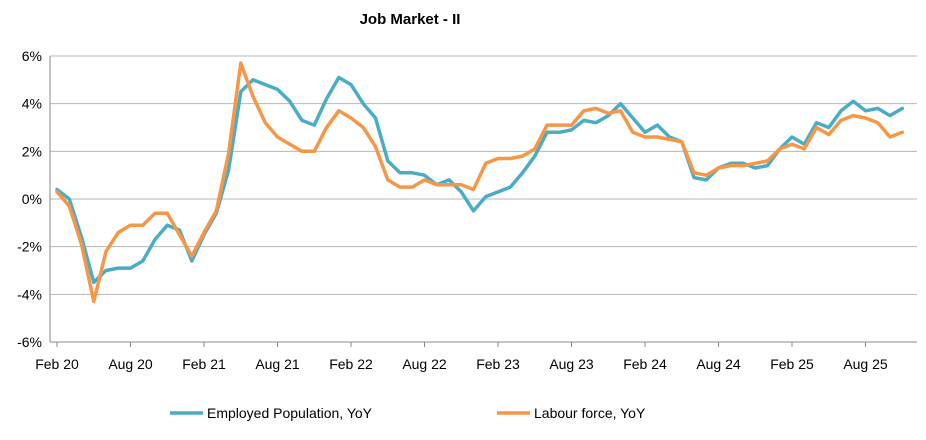  What do you see at coordinates (590, 413) in the screenshot?
I see `legend-label: Labour force, YoY` at bounding box center [590, 413].